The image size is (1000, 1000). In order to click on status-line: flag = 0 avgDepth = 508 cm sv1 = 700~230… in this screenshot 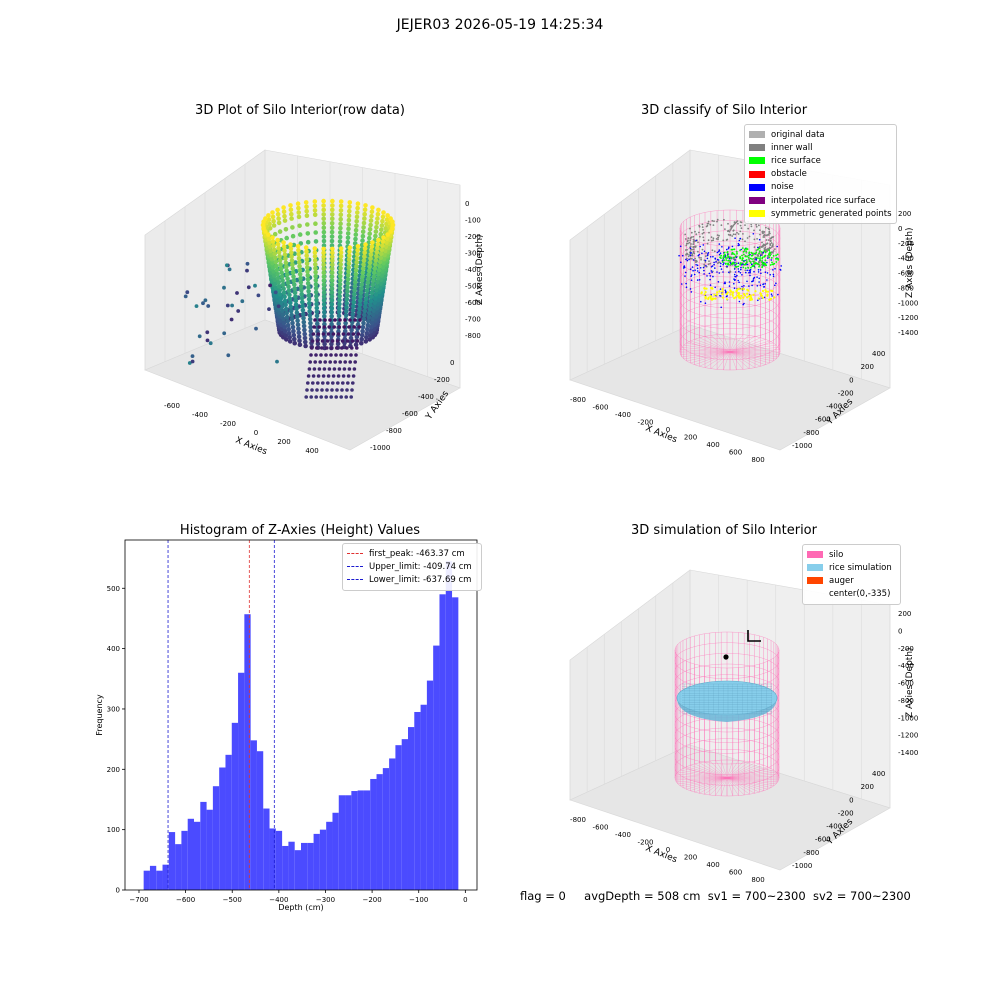, I will do `click(715, 896)`.